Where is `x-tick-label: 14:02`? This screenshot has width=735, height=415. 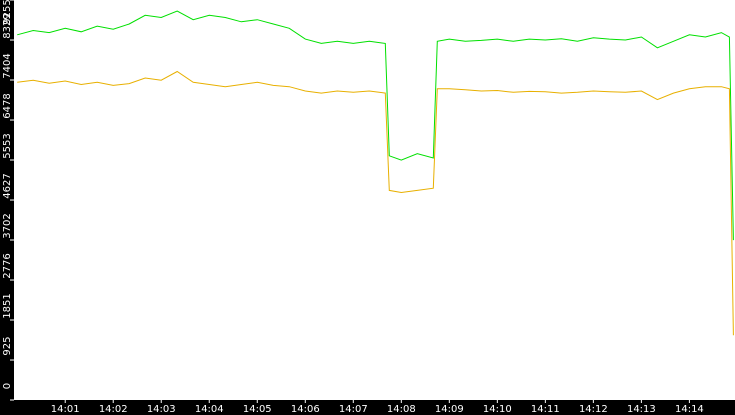
x-tick-label: 14:02 is located at coordinates (113, 409).